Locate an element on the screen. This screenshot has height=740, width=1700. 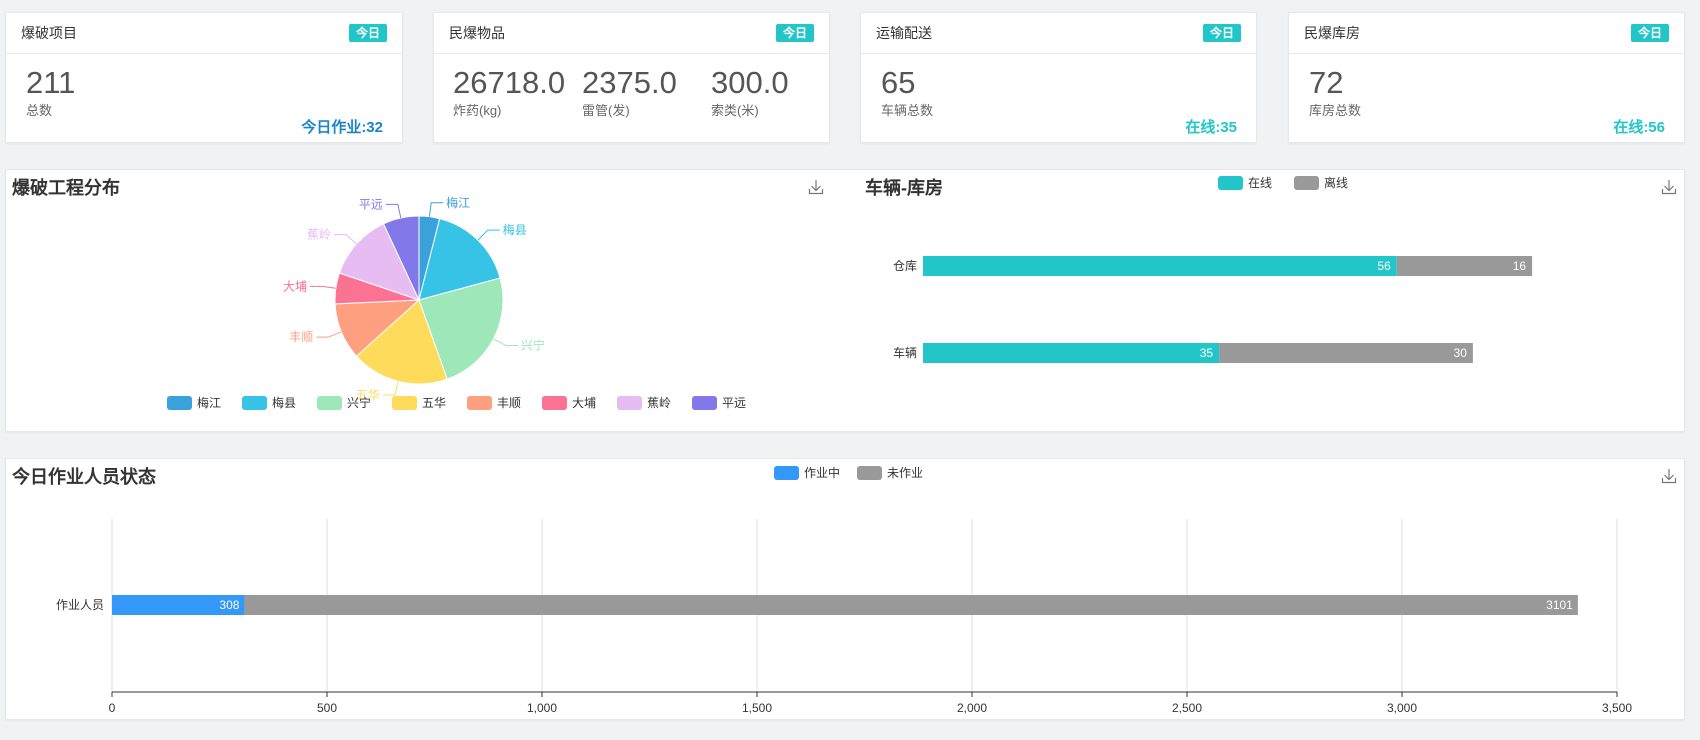
legend-label: 梅县 is located at coordinates (284, 402).